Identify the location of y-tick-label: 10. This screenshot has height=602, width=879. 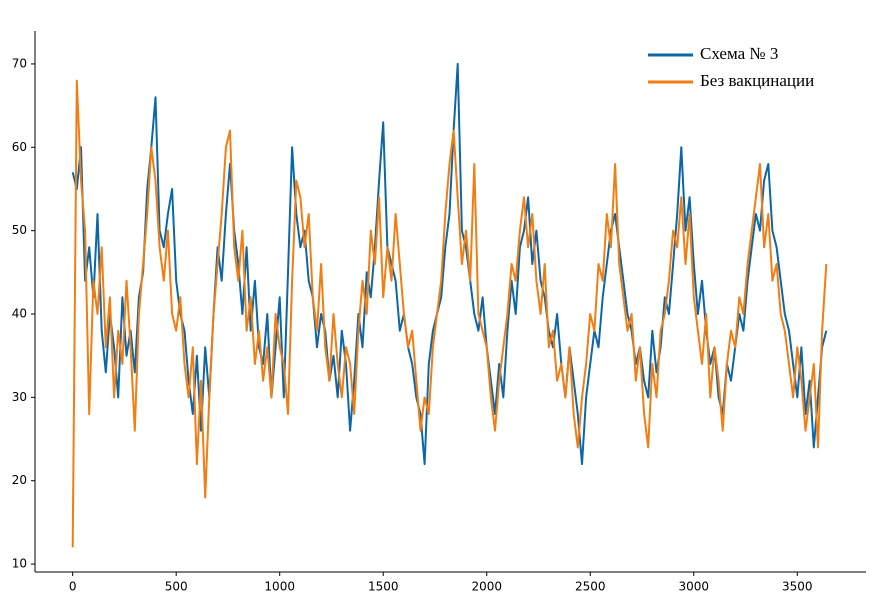
(19, 564).